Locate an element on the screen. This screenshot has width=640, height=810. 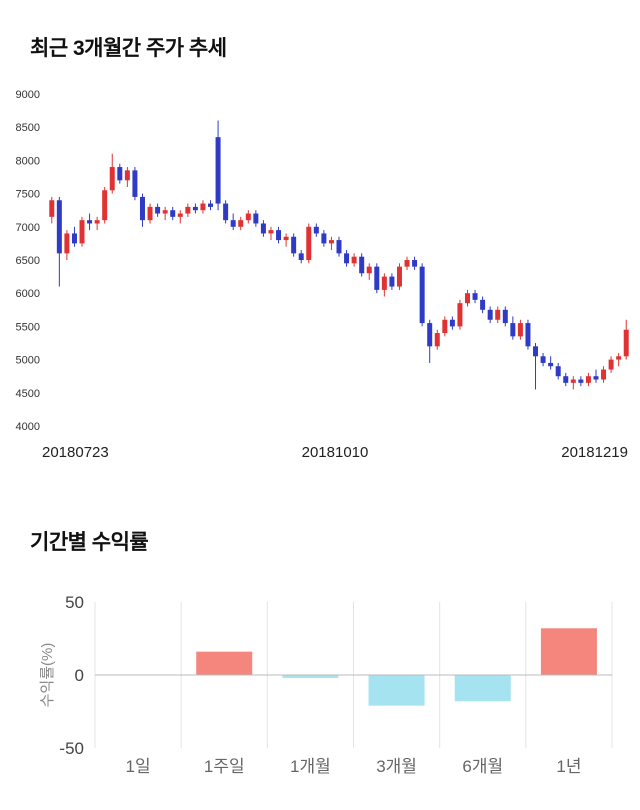
bar-1주일 is located at coordinates (224, 663).